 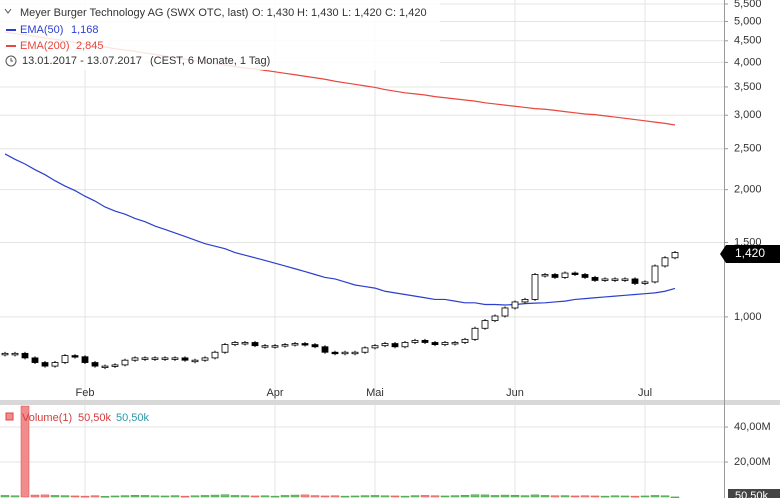 What do you see at coordinates (515, 393) in the screenshot?
I see `x-tick-label: Jun` at bounding box center [515, 393].